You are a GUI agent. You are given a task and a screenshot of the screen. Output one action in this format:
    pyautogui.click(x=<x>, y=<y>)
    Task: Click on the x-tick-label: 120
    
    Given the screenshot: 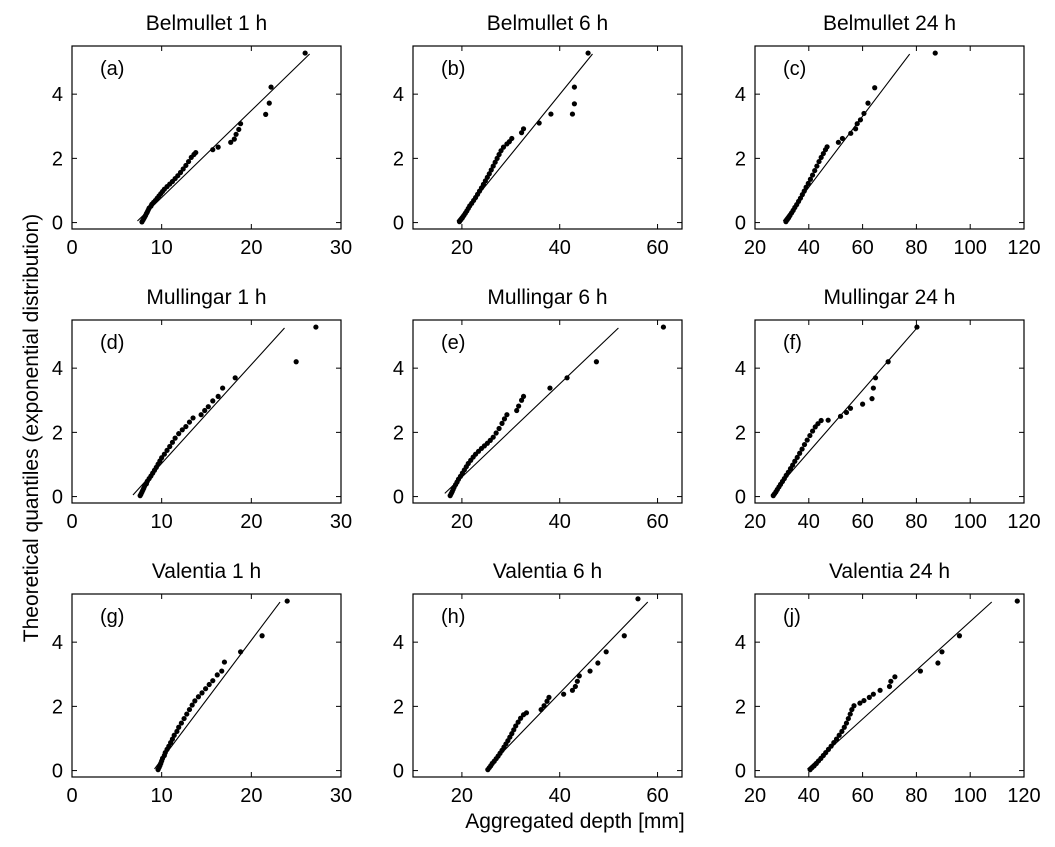 What is the action you would take?
    pyautogui.click(x=1023, y=248)
    